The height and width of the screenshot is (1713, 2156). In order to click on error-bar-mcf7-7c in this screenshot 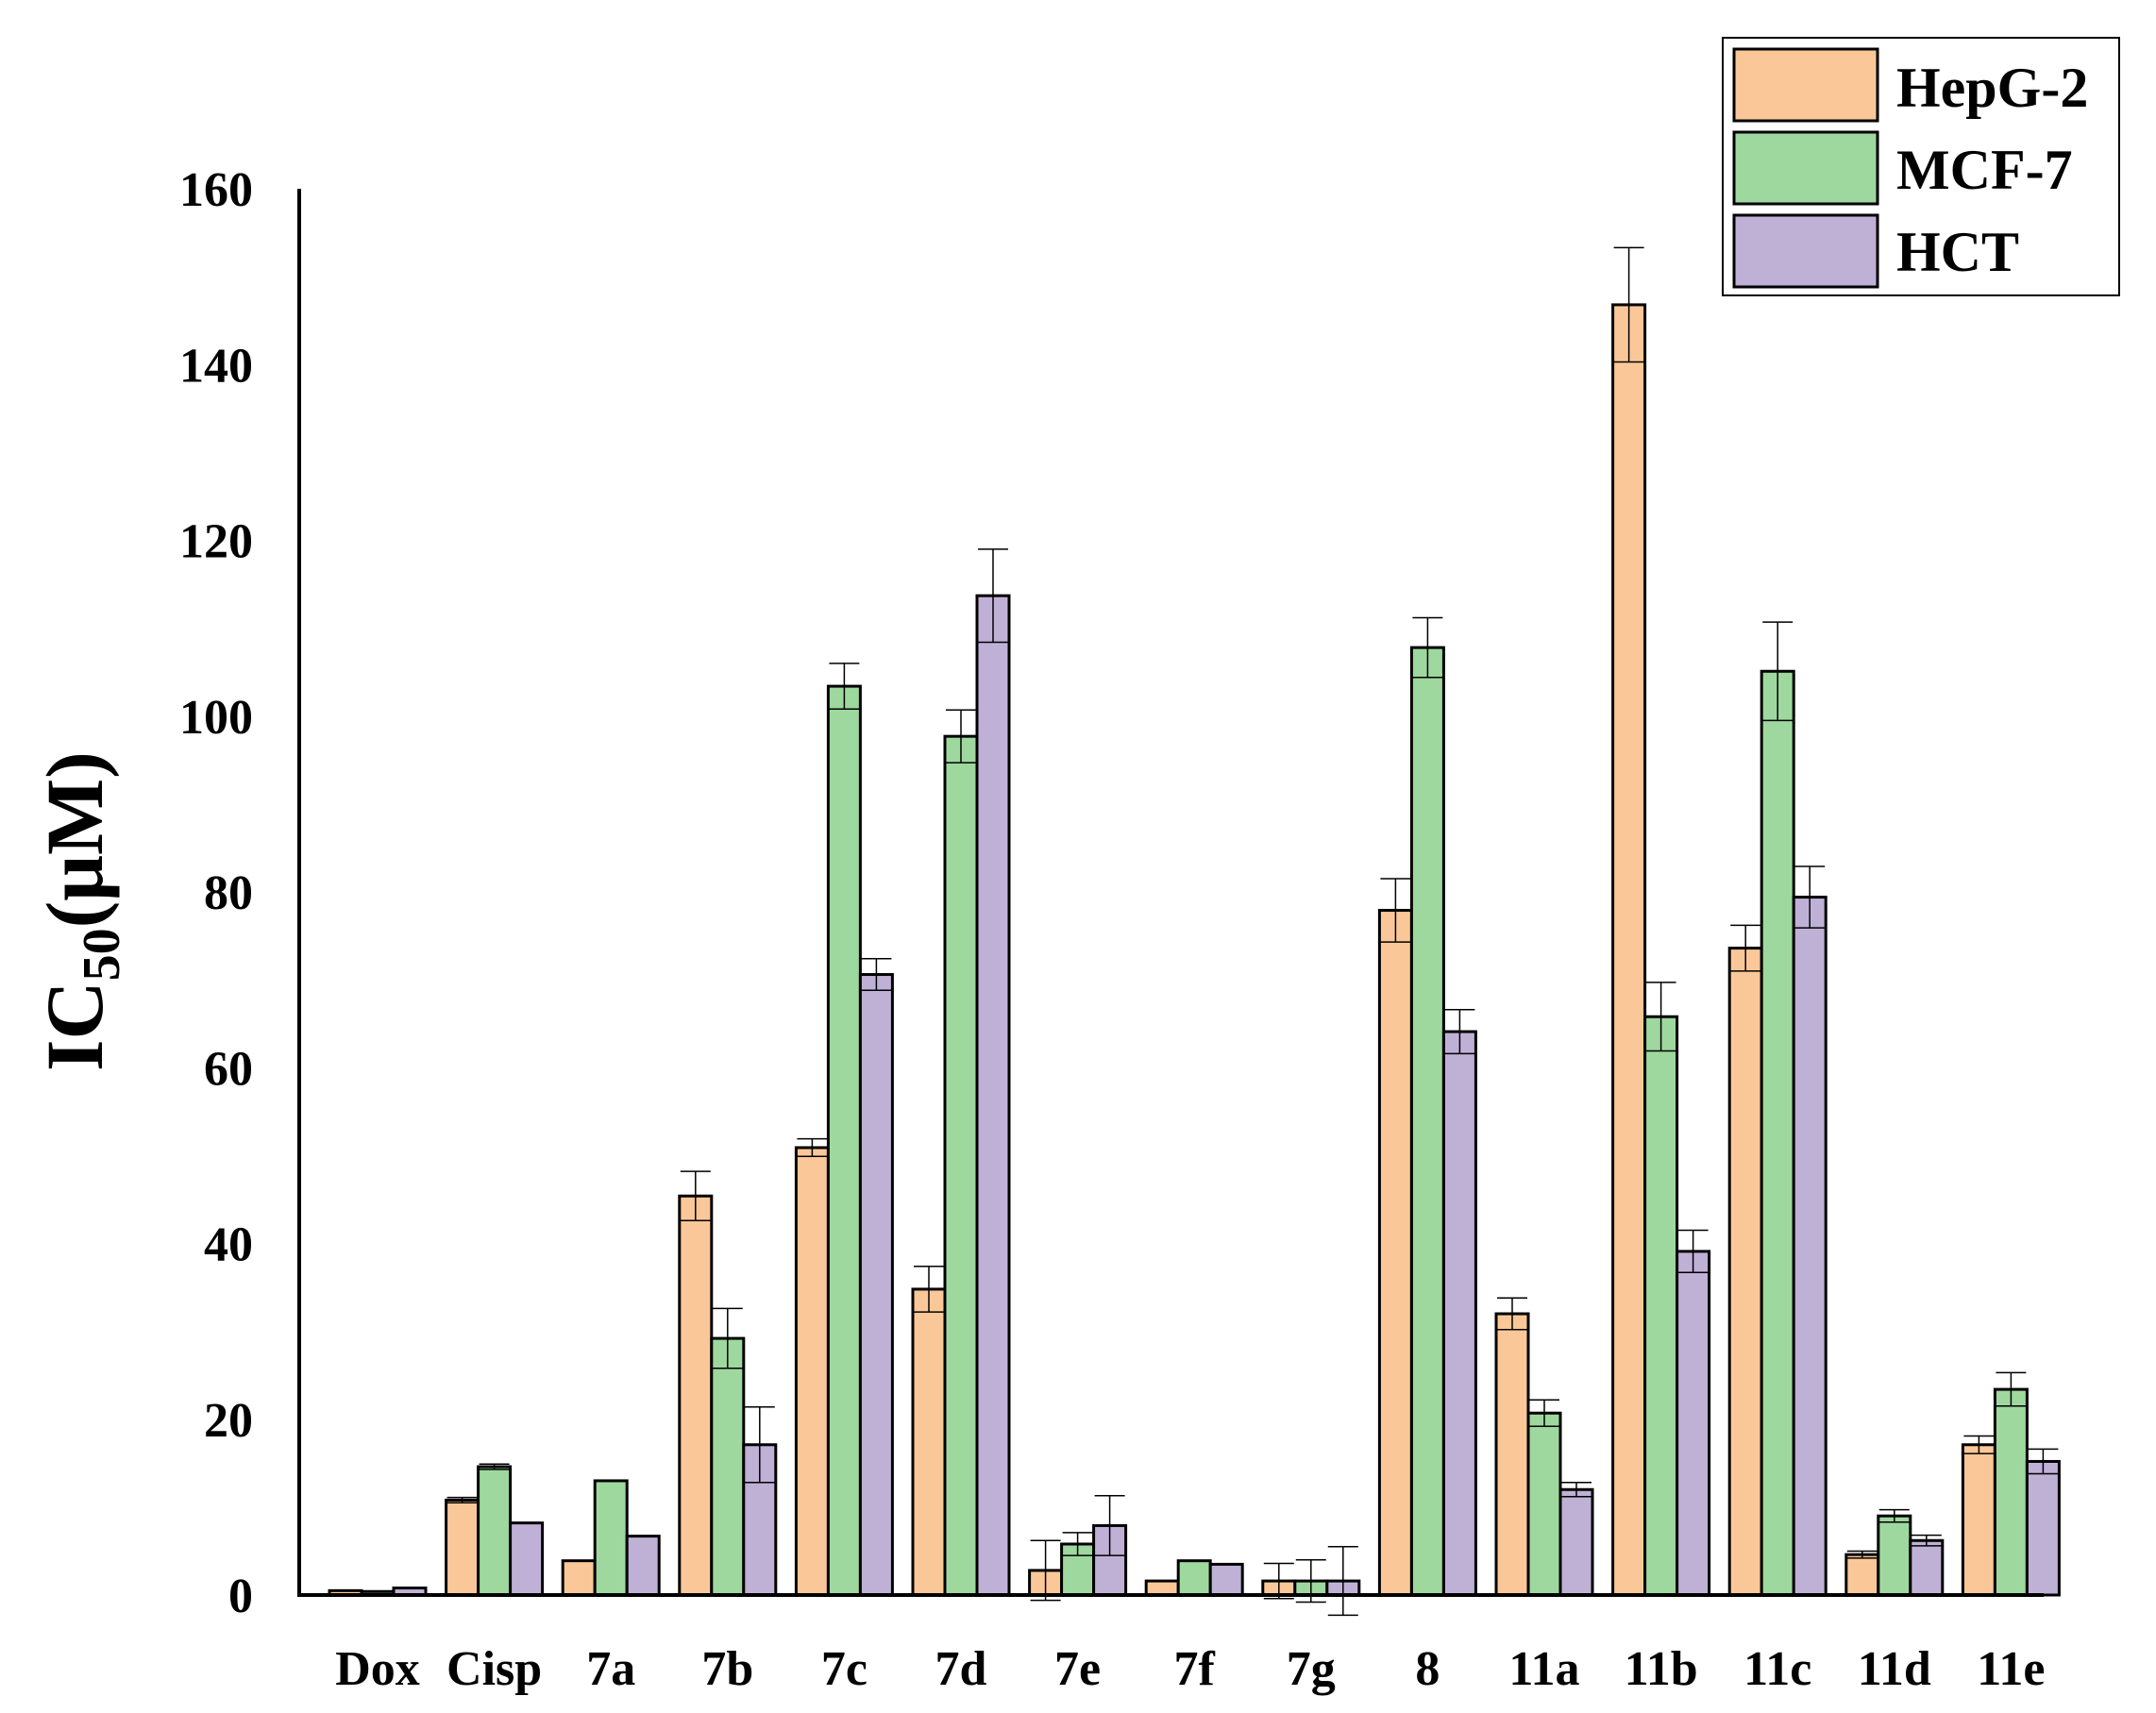, I will do `click(844, 687)`.